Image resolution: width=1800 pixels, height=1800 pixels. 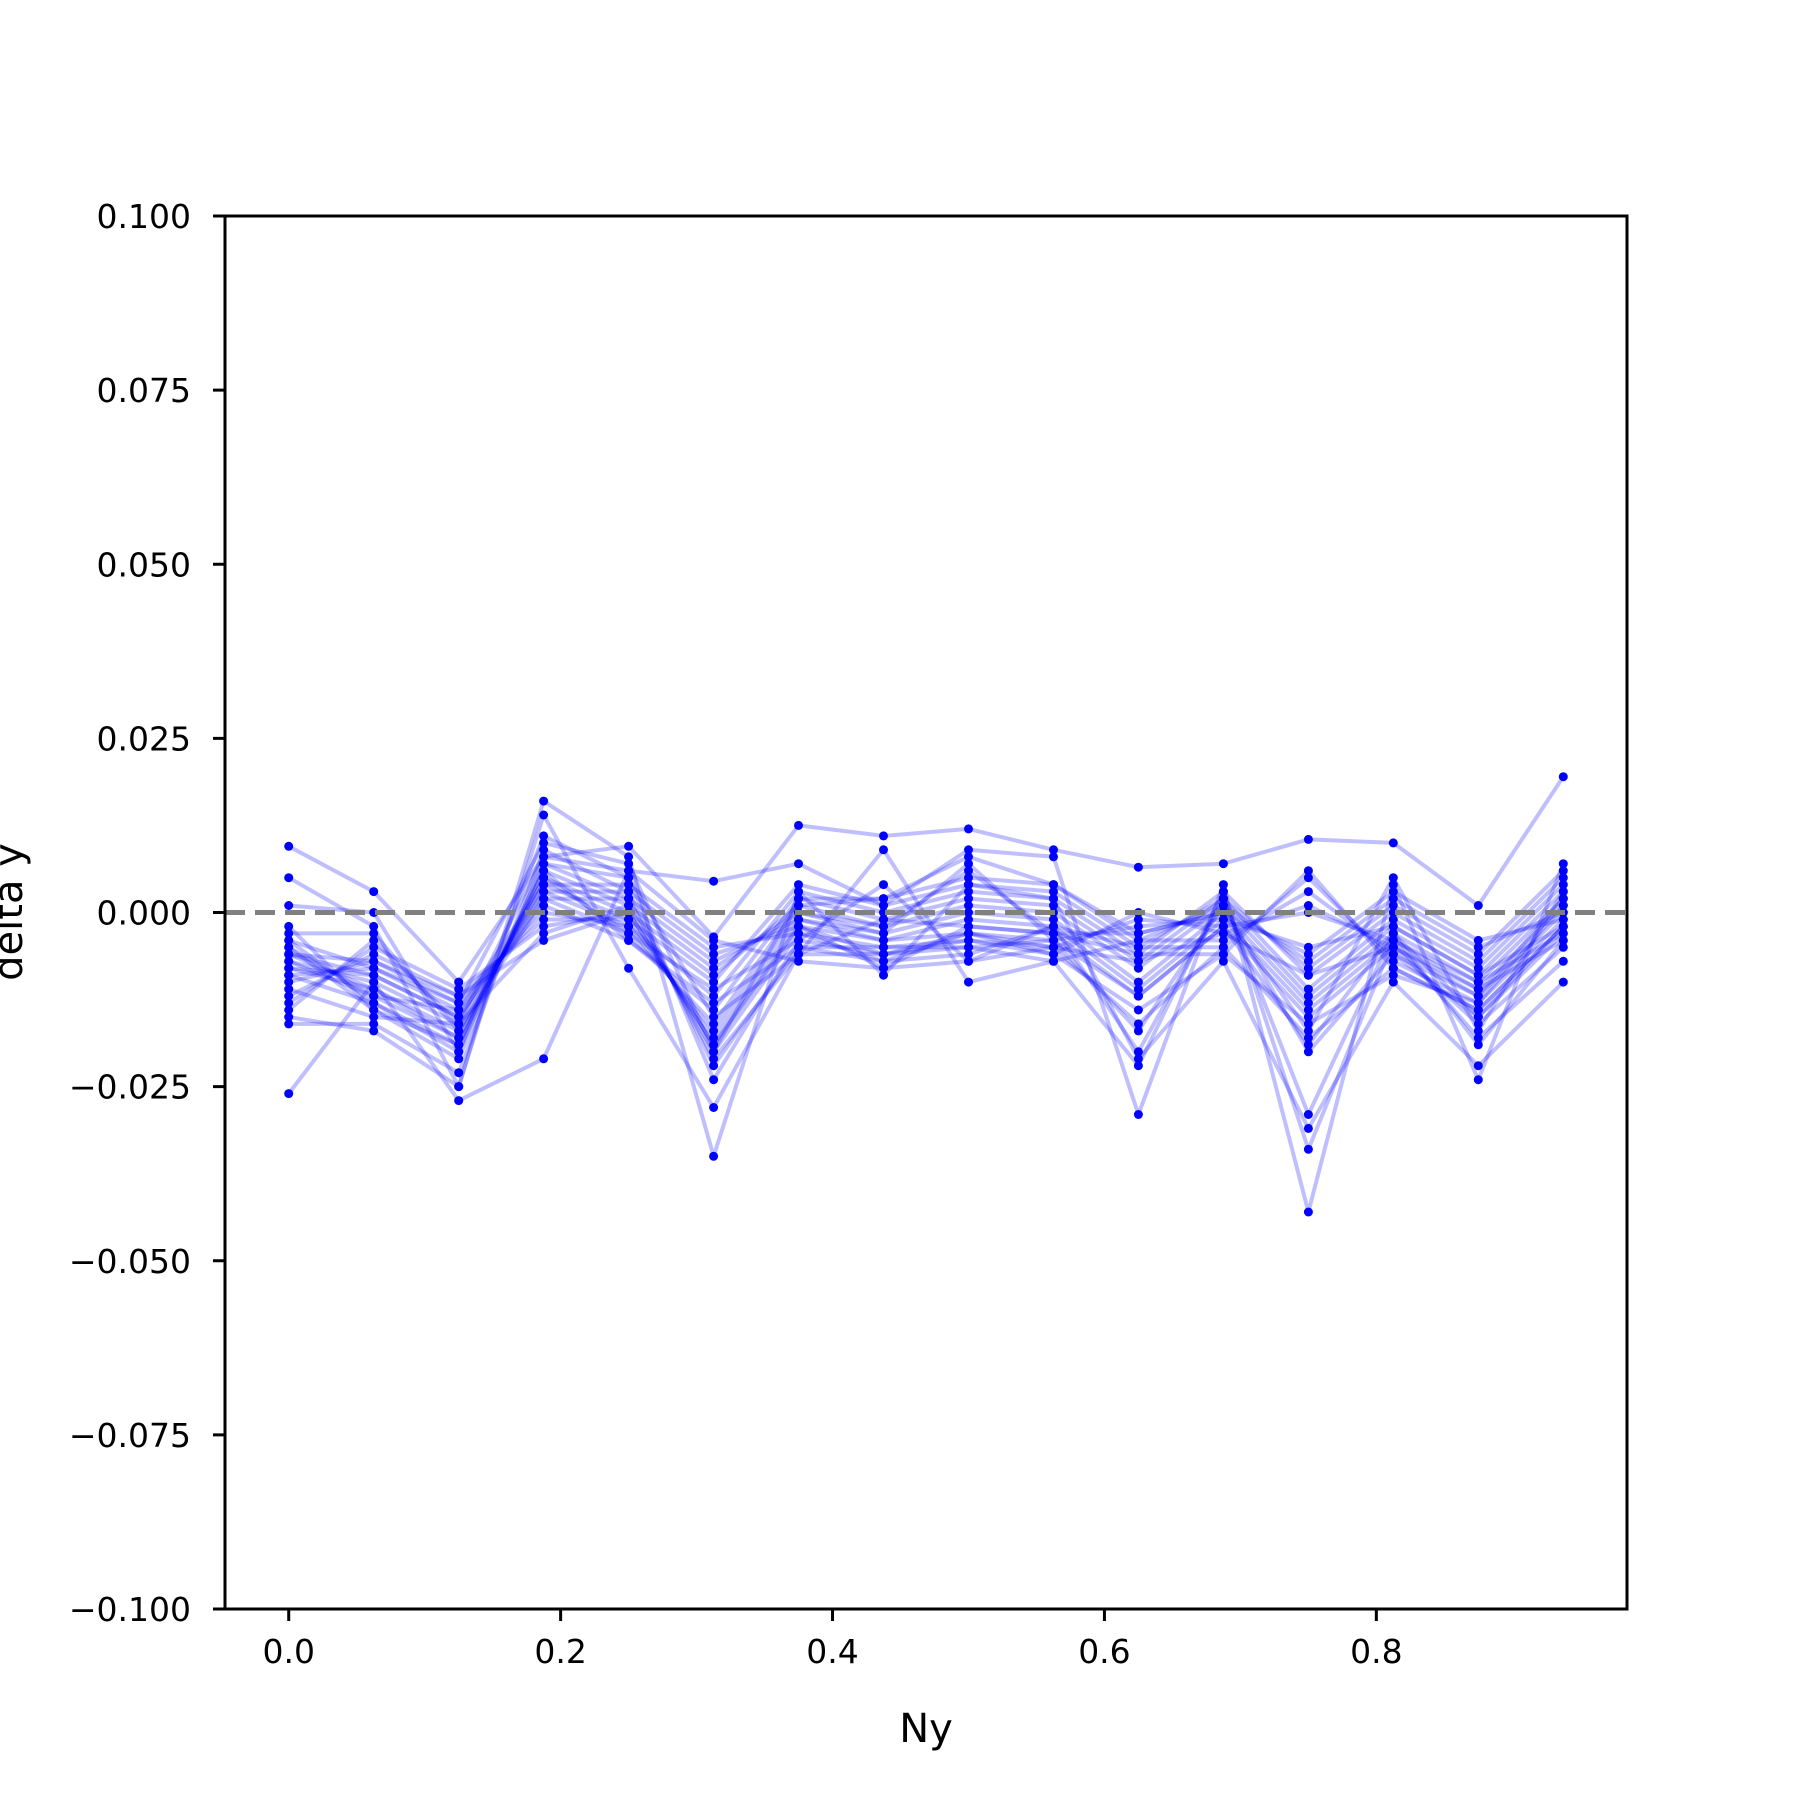 What do you see at coordinates (1104, 1651) in the screenshot?
I see `x-tick-label: 0.6` at bounding box center [1104, 1651].